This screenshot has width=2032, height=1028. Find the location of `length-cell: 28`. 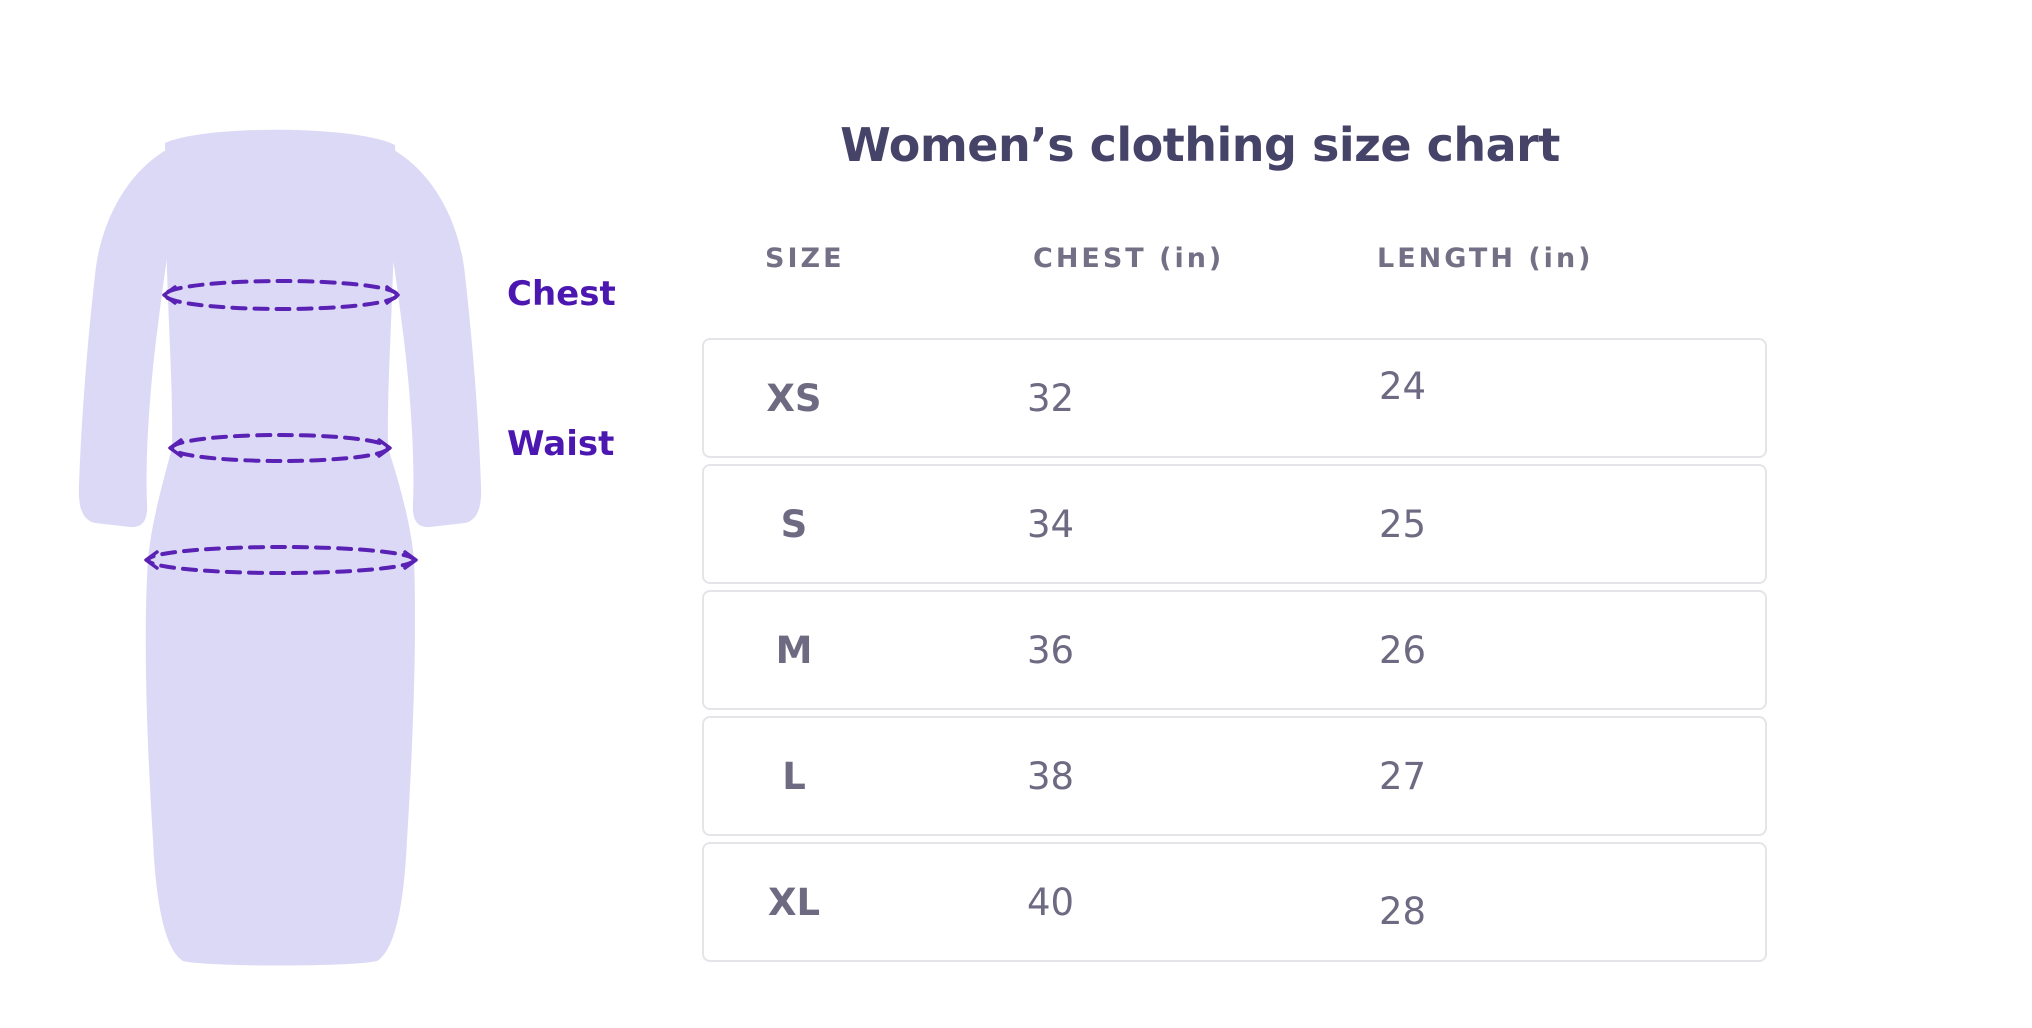

length-cell: 28 is located at coordinates (1403, 911).